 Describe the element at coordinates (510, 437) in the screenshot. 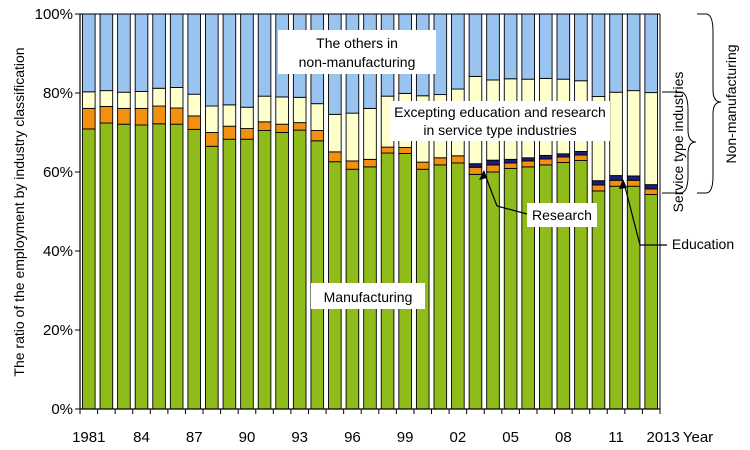

I see `x-tick-label: 05` at that location.